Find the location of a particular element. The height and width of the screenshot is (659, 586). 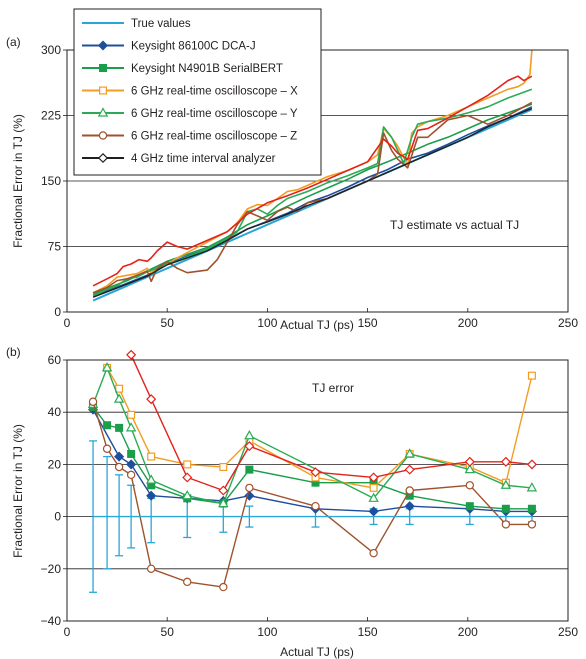

annotation-b: TJ error is located at coordinates (333, 388).